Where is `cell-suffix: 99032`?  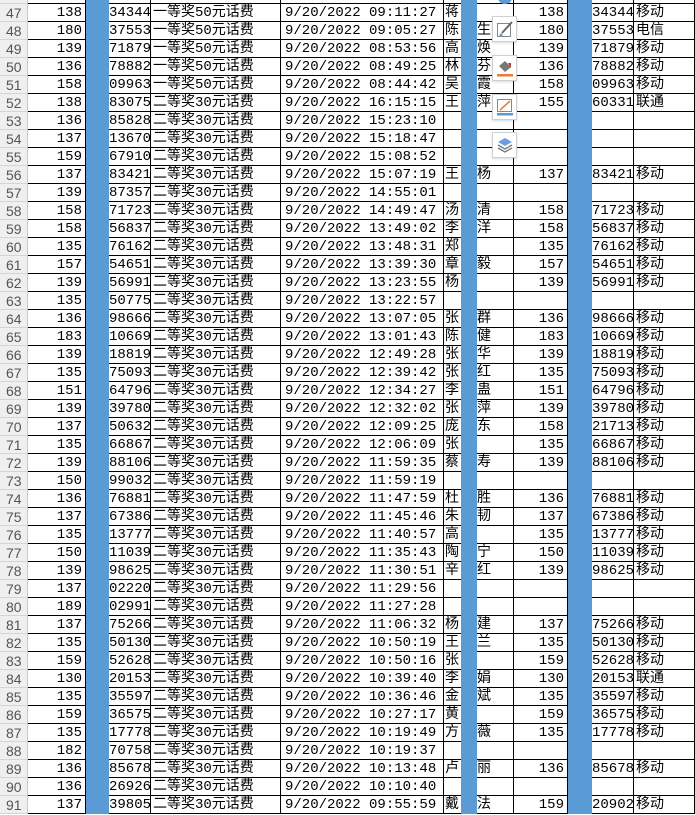
cell-suffix: 99032 is located at coordinates (130, 481).